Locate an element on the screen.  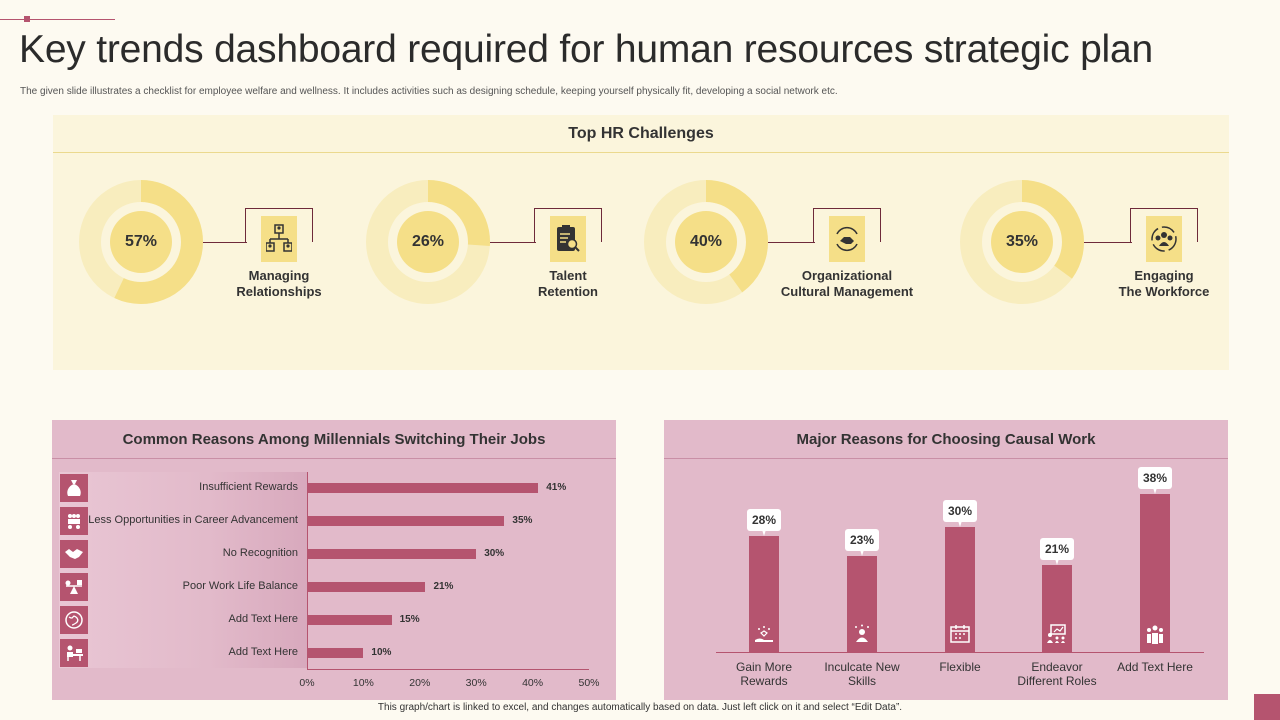
vbar-category-line: Rewards is located at coordinates (764, 681).